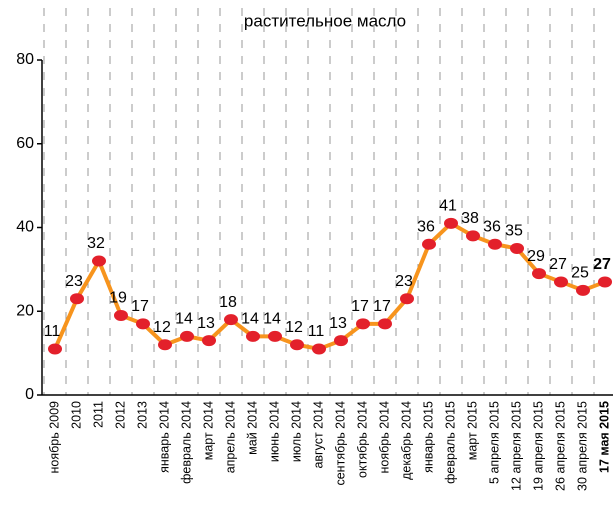  I want to click on x-tick-label: 17 мая 2015, so click(604, 437).